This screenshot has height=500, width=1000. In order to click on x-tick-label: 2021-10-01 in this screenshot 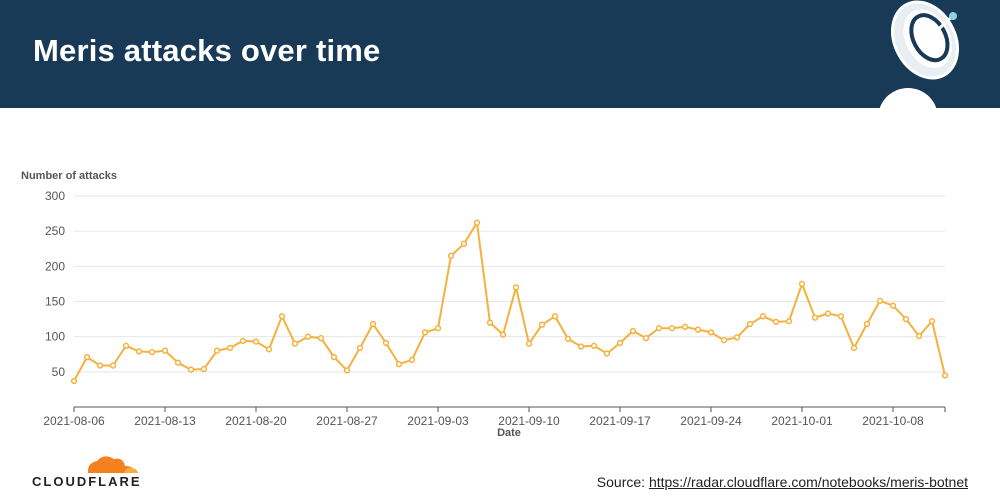, I will do `click(802, 421)`.